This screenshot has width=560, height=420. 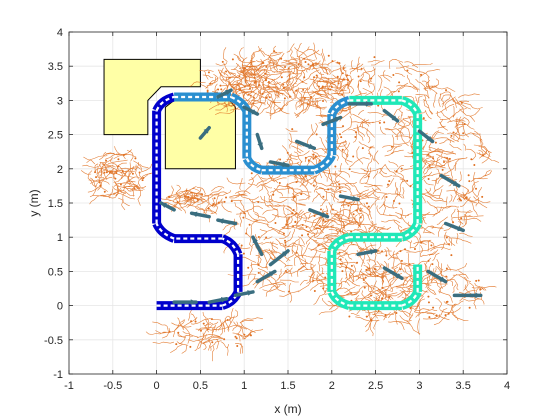 What do you see at coordinates (157, 386) in the screenshot?
I see `x-tick-label-2: 0` at bounding box center [157, 386].